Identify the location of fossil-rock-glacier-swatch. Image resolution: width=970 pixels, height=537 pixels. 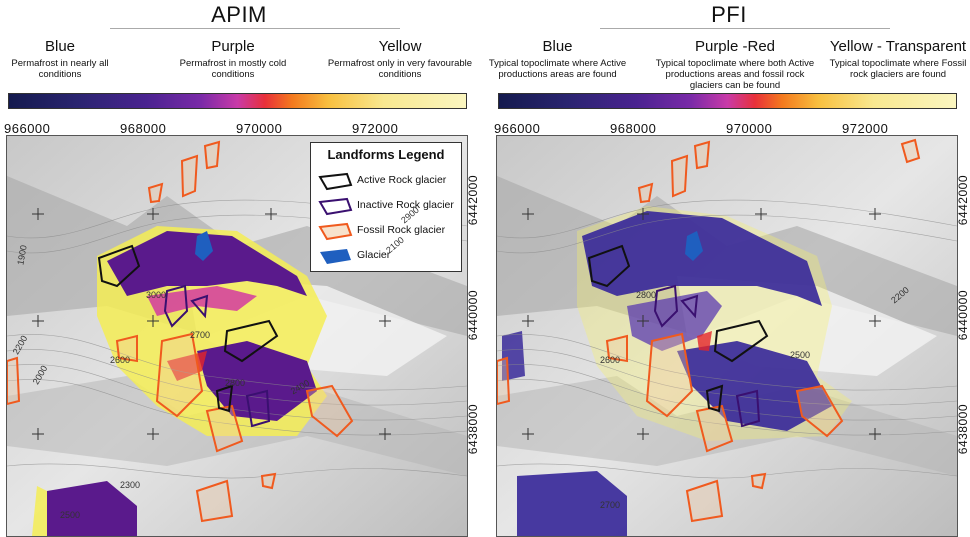
(335, 231).